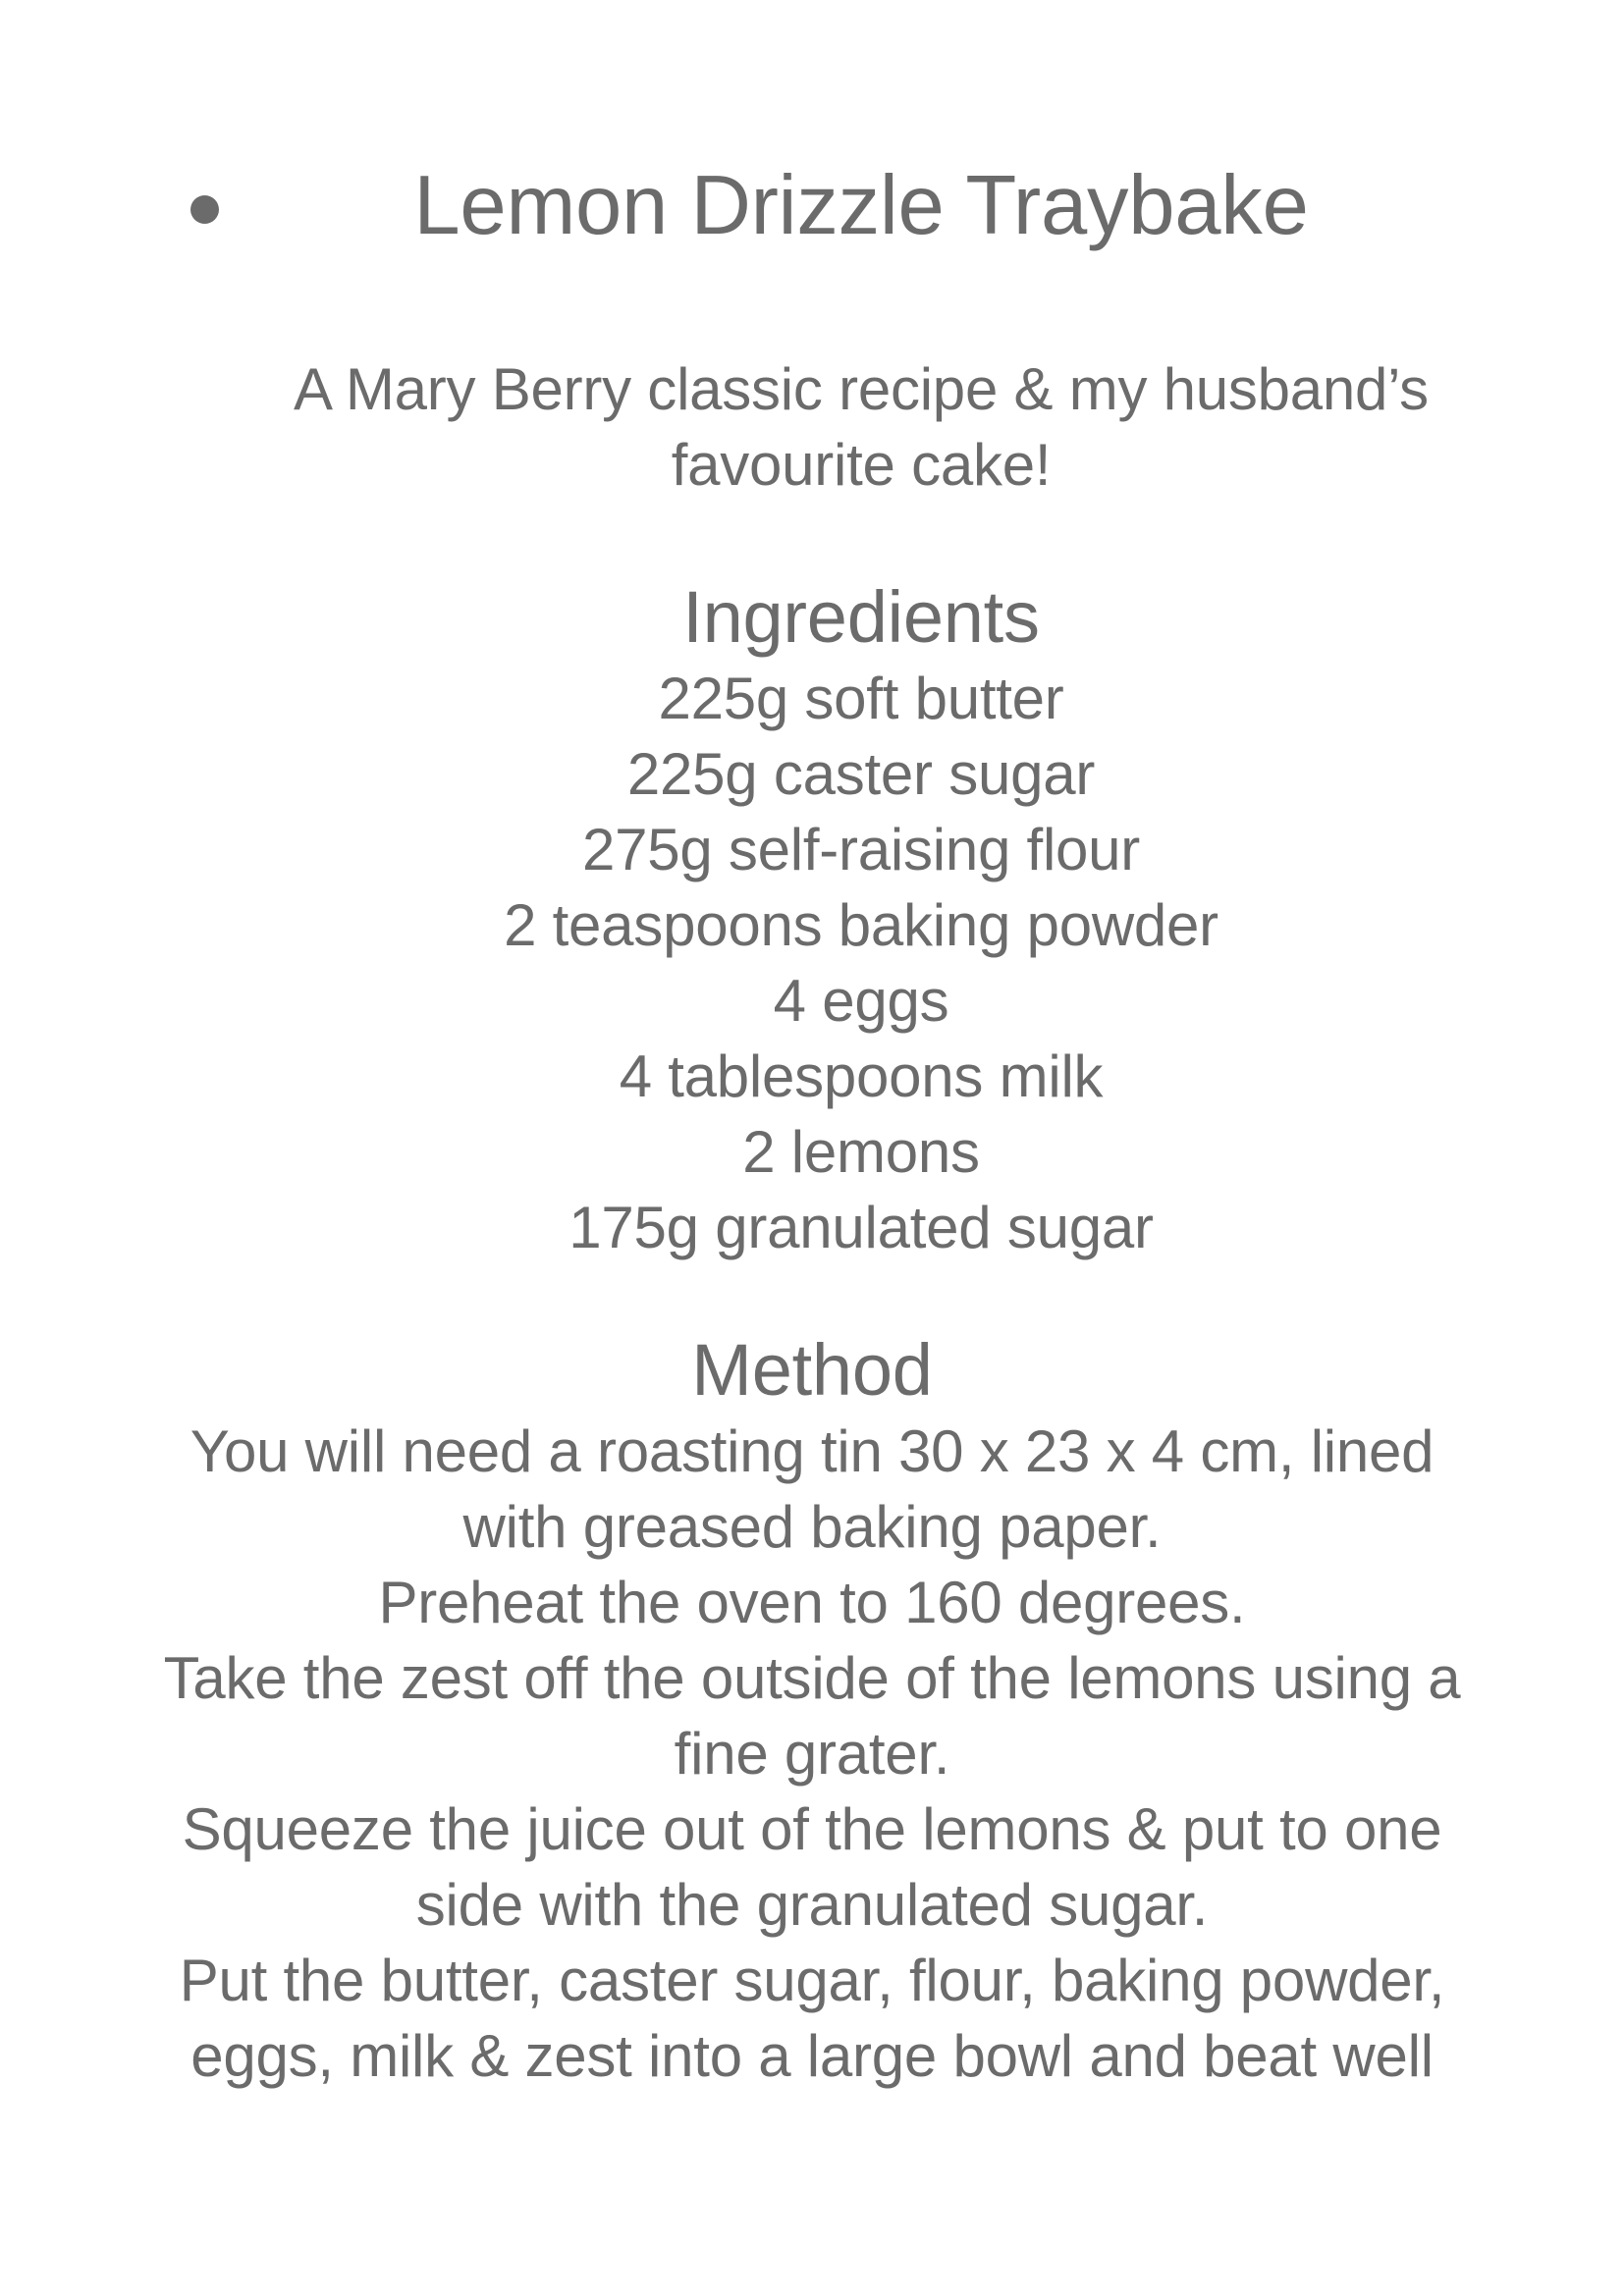  Describe the element at coordinates (861, 774) in the screenshot. I see `ingredient-item: 225g caster sugar` at that location.